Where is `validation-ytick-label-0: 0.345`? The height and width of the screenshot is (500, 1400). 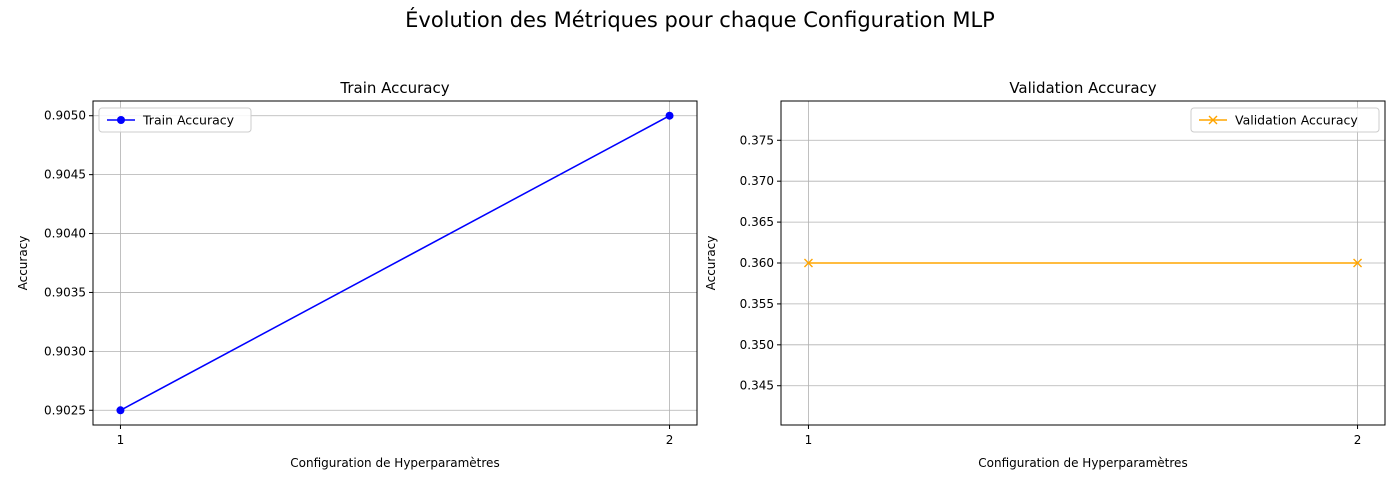
validation-ytick-label-0: 0.345 is located at coordinates (757, 386).